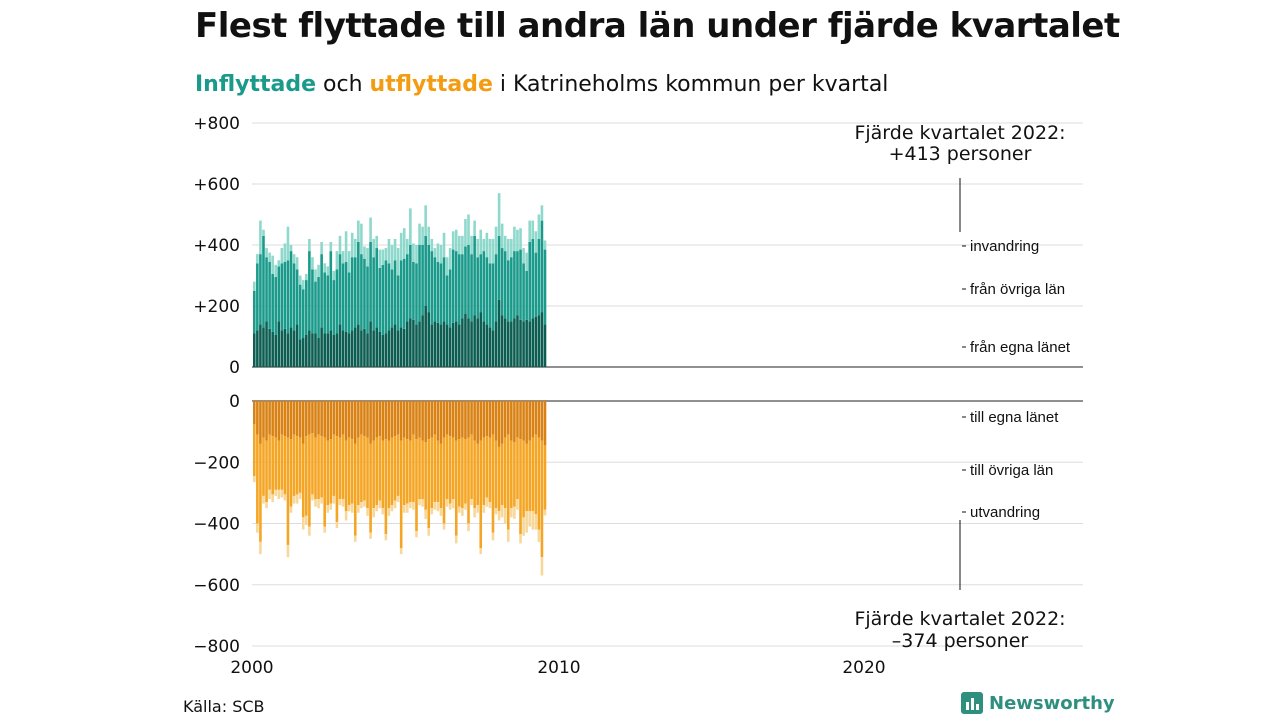 Image resolution: width=1280 pixels, height=720 pixels. I want to click on top-y-tick-label: +400, so click(216, 246).